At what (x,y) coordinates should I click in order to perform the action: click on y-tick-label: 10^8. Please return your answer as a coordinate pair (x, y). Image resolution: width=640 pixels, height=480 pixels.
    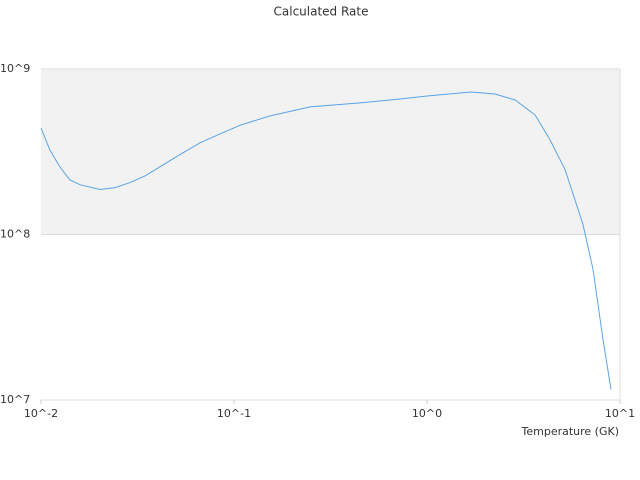
    Looking at the image, I should click on (15, 234).